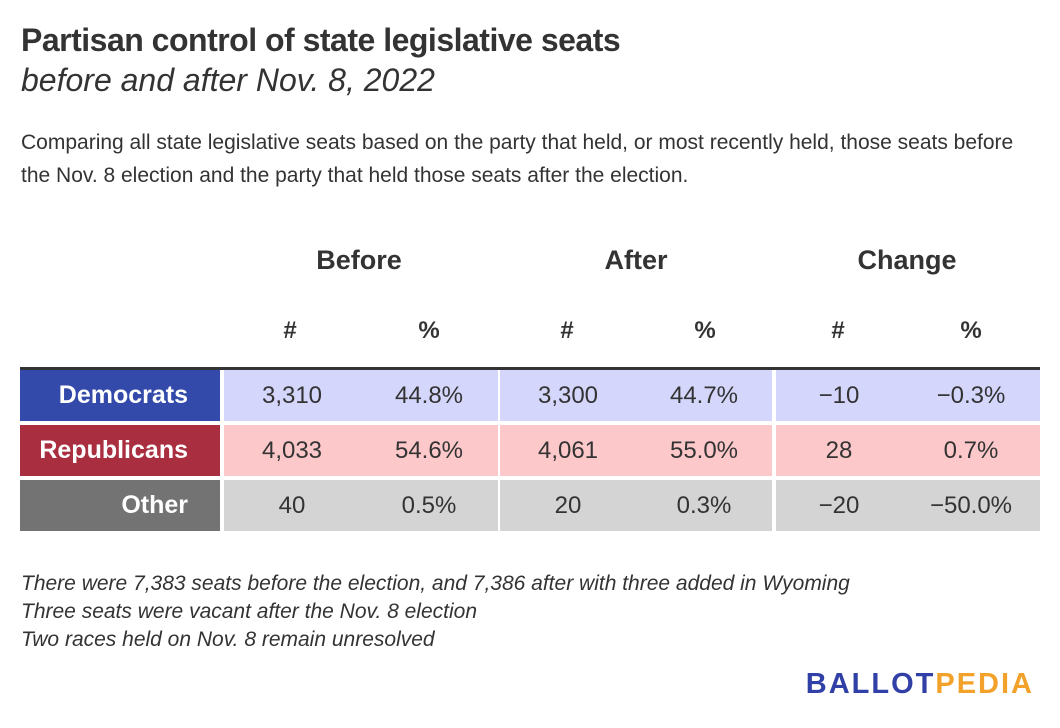  Describe the element at coordinates (704, 395) in the screenshot. I see `cell-after-pct: 44.7%` at that location.